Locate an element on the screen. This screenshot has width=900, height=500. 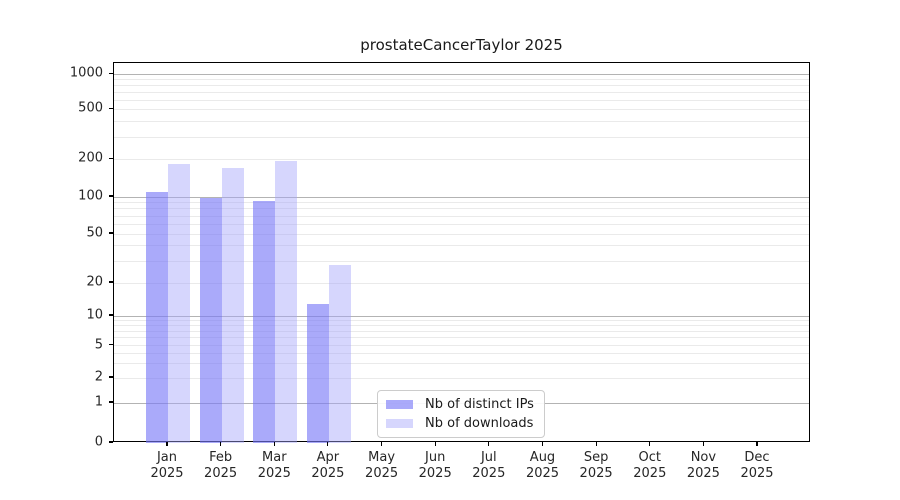
y-axis-tick-label: 2 is located at coordinates (98, 377).